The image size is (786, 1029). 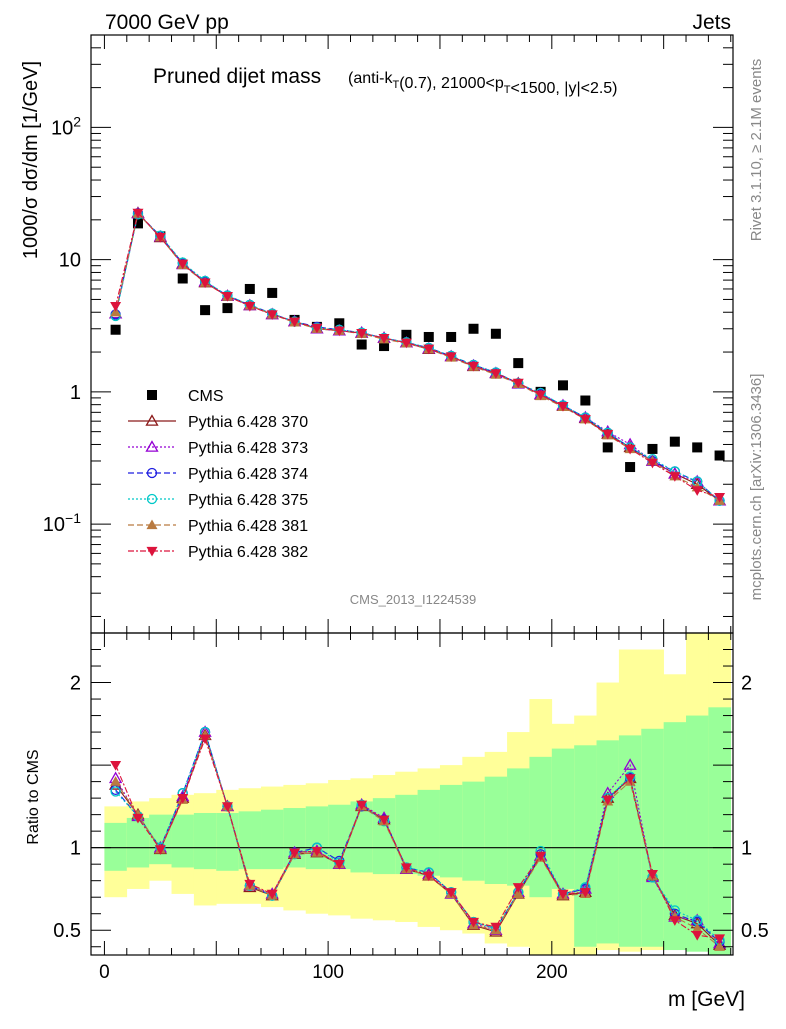 I want to click on legend-entry: CMS, so click(x=185, y=396).